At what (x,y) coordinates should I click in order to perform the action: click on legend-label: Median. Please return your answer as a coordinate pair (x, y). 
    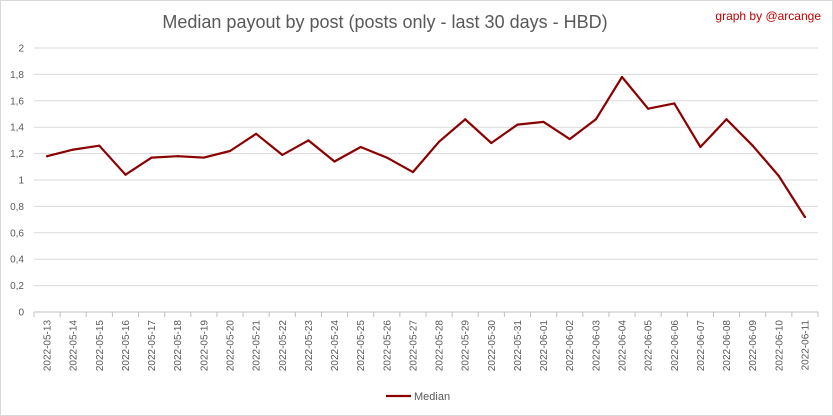
    Looking at the image, I should click on (432, 397).